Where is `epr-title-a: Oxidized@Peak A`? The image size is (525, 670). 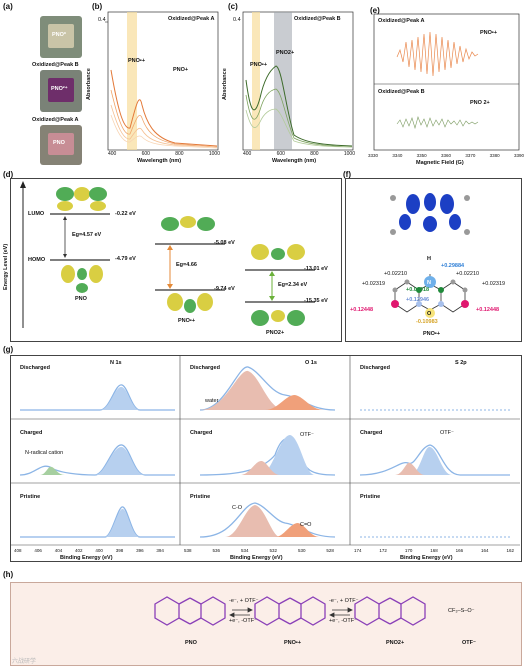 epr-title-a: Oxidized@Peak A is located at coordinates (401, 21).